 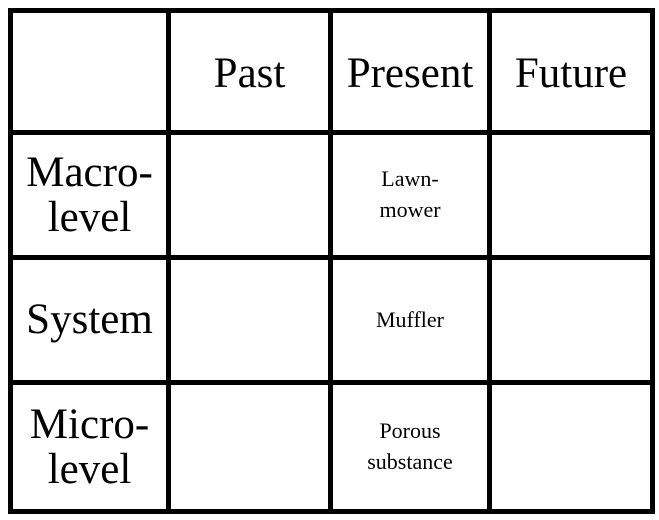 I want to click on cell-macro-past, so click(x=252, y=197).